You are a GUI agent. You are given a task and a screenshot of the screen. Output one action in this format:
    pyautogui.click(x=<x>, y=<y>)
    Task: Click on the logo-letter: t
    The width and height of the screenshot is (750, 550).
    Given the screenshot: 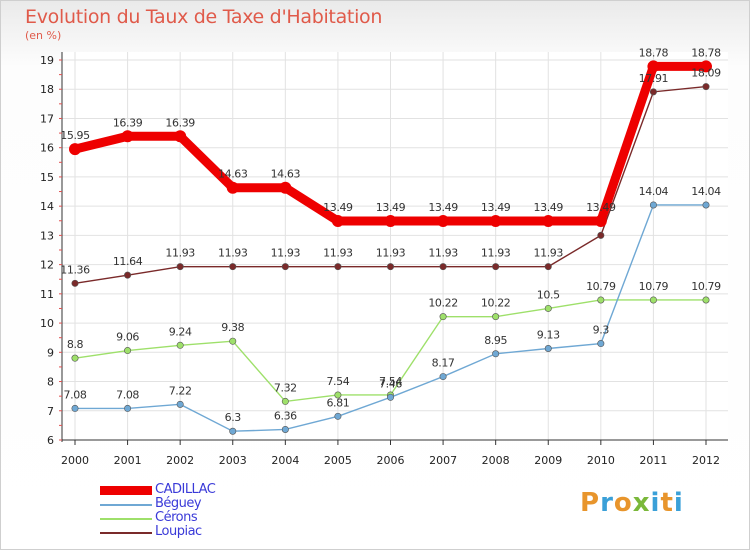 What is the action you would take?
    pyautogui.click(x=667, y=503)
    